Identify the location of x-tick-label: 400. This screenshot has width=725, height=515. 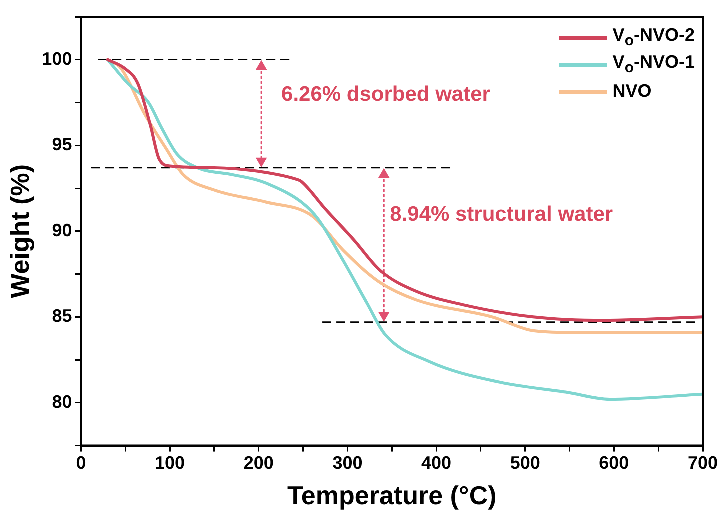
(437, 462).